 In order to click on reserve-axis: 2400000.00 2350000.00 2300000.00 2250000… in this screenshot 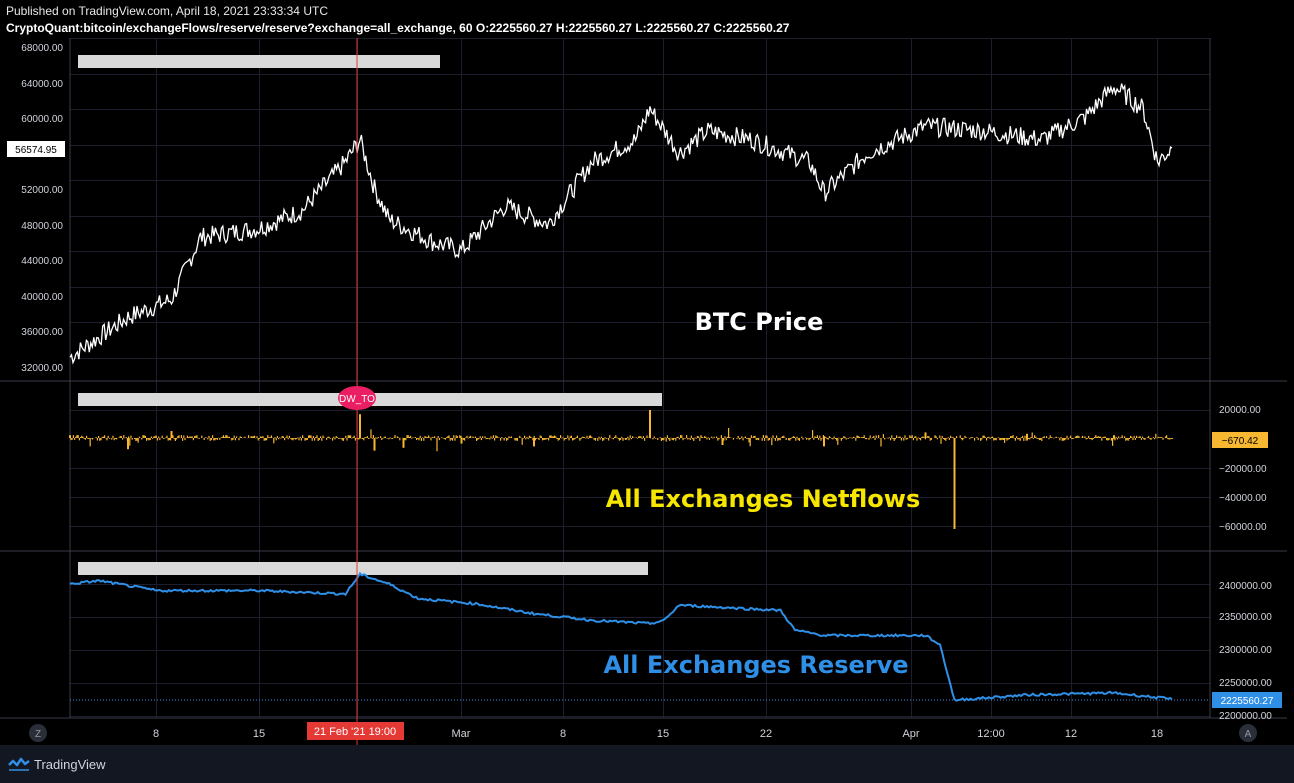, I will do `click(1247, 651)`.